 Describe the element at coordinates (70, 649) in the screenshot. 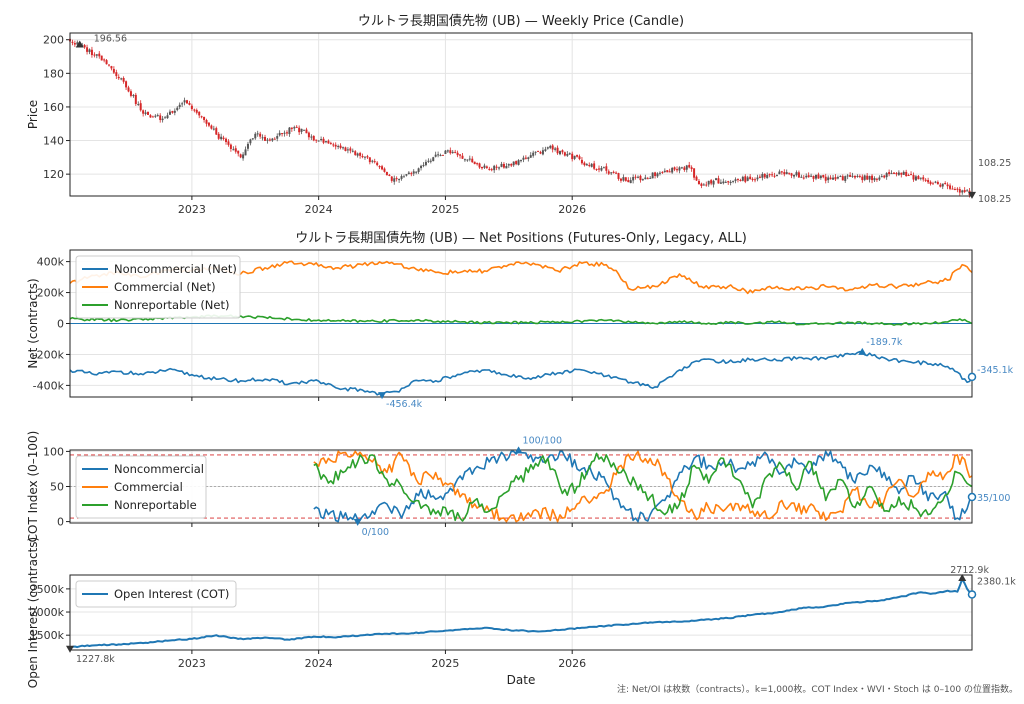

I see `marker-min` at that location.